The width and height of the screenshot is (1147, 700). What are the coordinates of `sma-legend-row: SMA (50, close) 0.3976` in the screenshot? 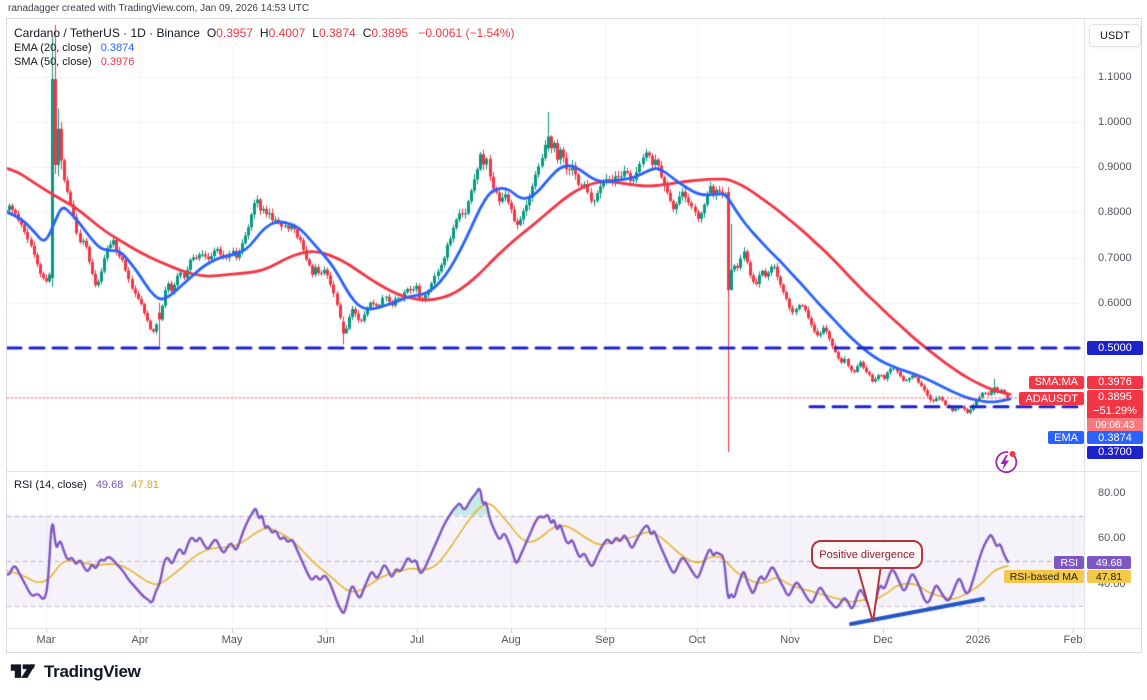 It's located at (264, 62).